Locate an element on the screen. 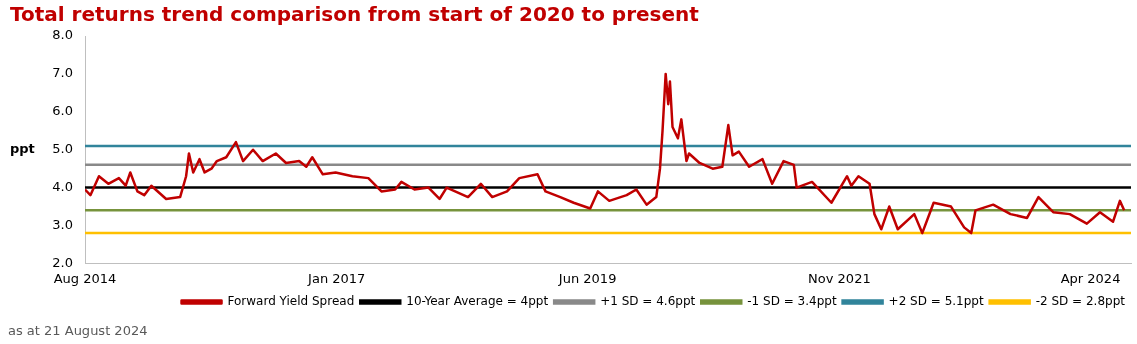 The width and height of the screenshot is (1137, 344). legend-label: +1 SD = 4.6ppt is located at coordinates (648, 301).